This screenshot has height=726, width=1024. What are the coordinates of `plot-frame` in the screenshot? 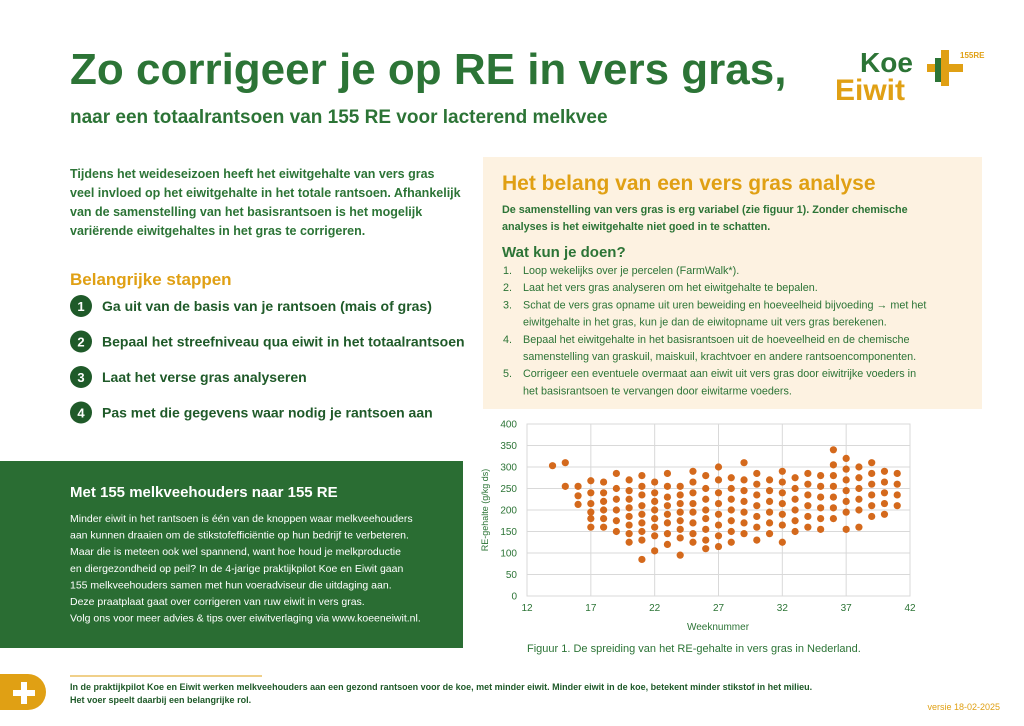 It's located at (718, 510).